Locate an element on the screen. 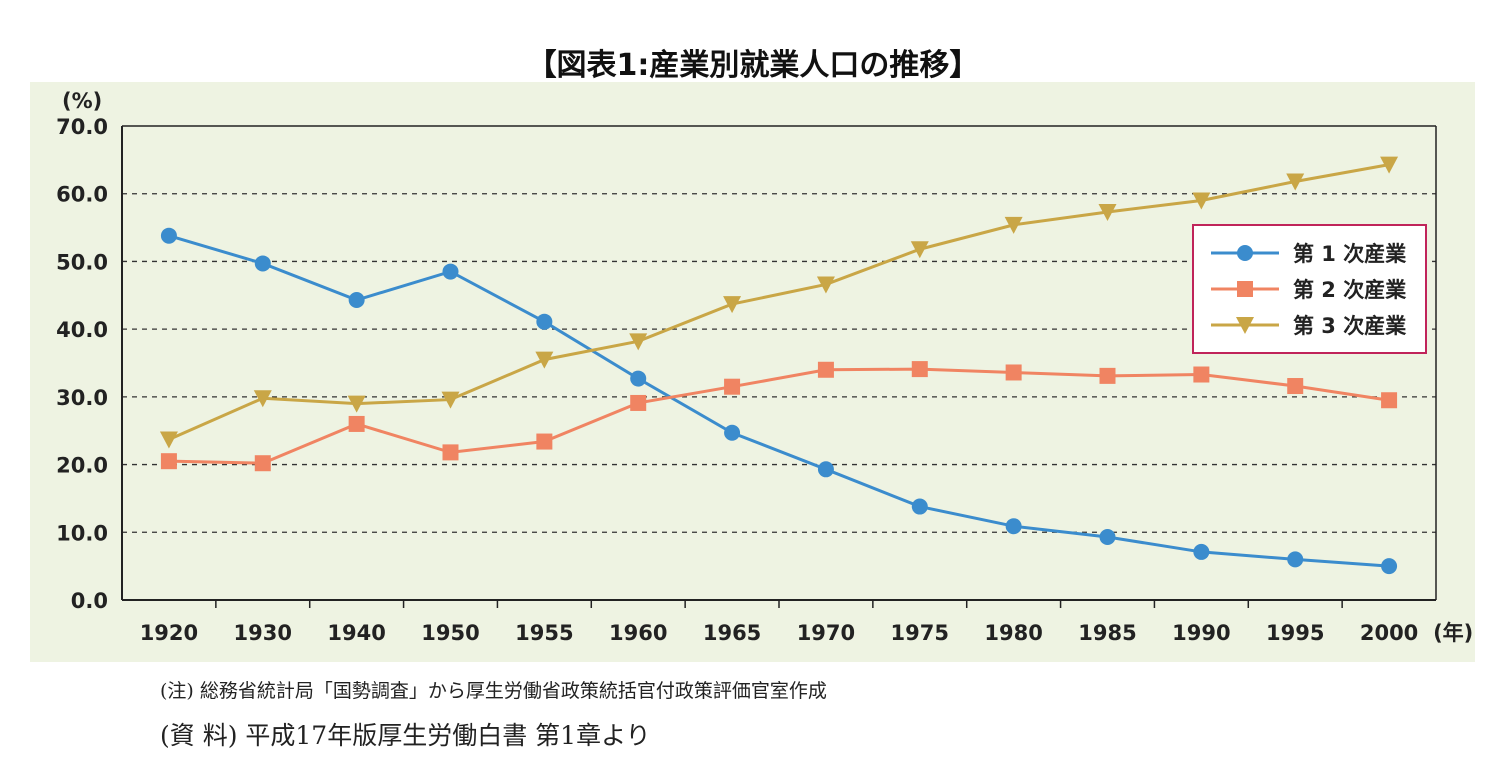  series-line is located at coordinates (779, 416).